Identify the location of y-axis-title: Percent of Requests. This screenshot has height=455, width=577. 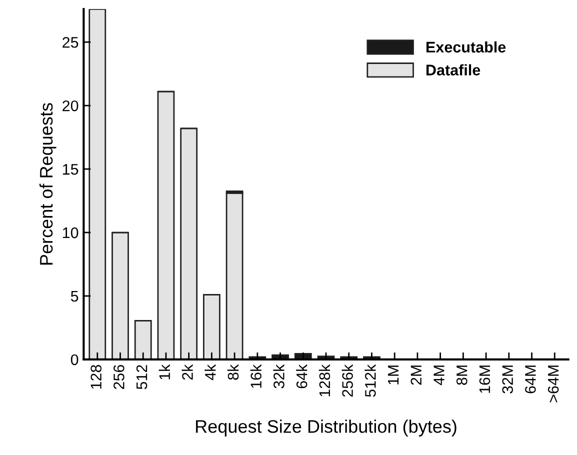
(47, 184).